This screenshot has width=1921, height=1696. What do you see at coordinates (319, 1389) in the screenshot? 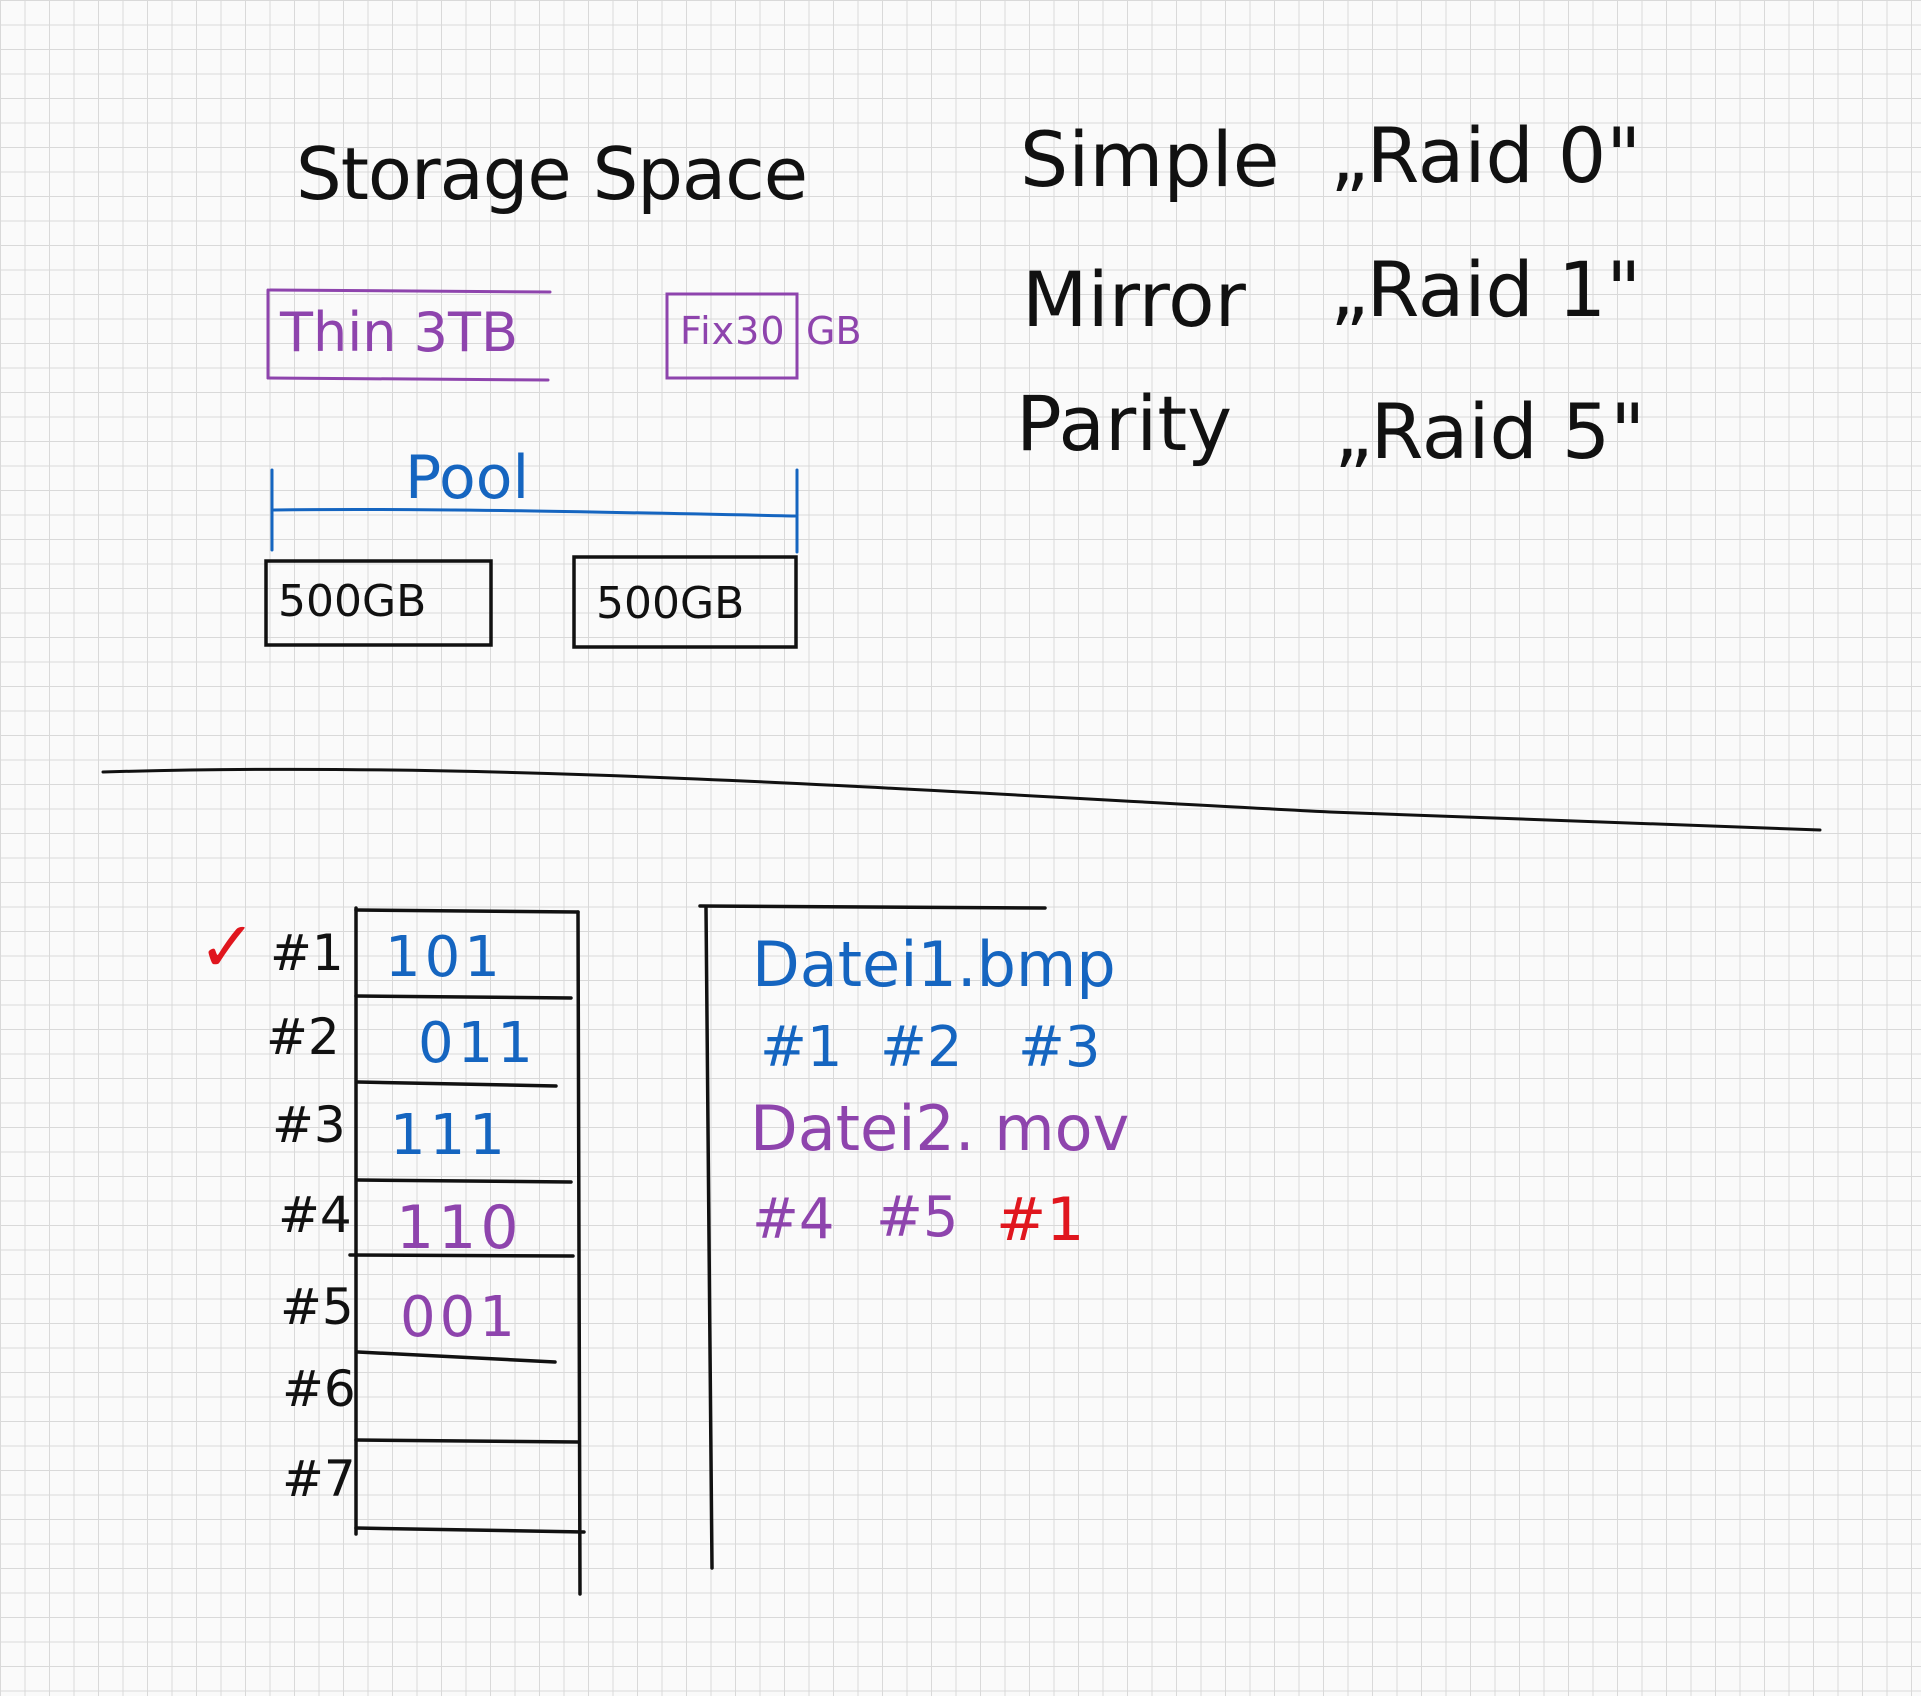
I see `block-row-label: #6` at bounding box center [319, 1389].